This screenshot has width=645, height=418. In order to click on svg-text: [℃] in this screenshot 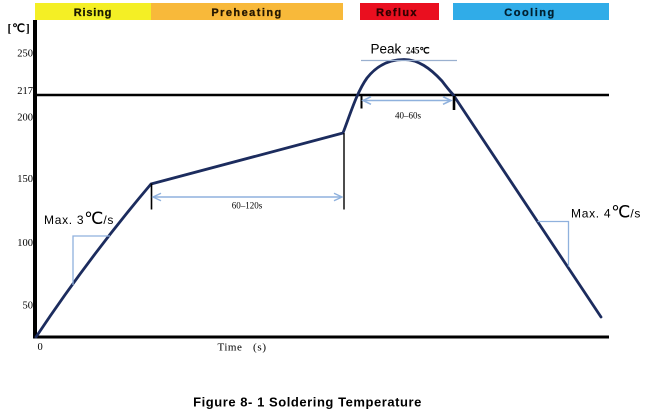, I will do `click(19, 28)`.